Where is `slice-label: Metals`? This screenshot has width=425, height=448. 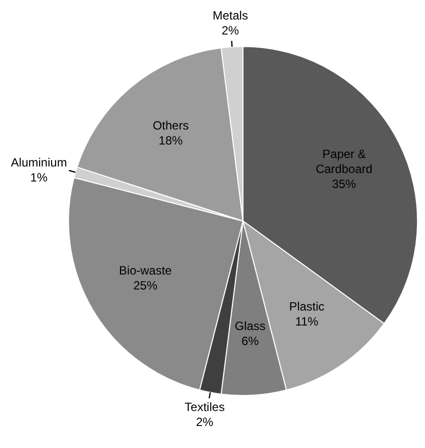 slice-label: Metals is located at coordinates (230, 15).